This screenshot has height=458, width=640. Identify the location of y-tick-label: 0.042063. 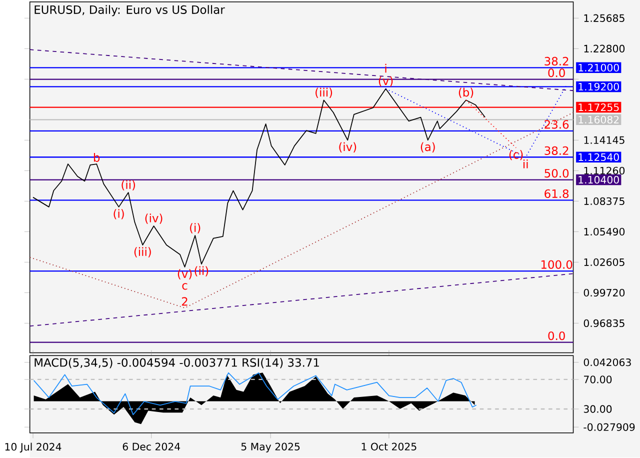
(607, 362).